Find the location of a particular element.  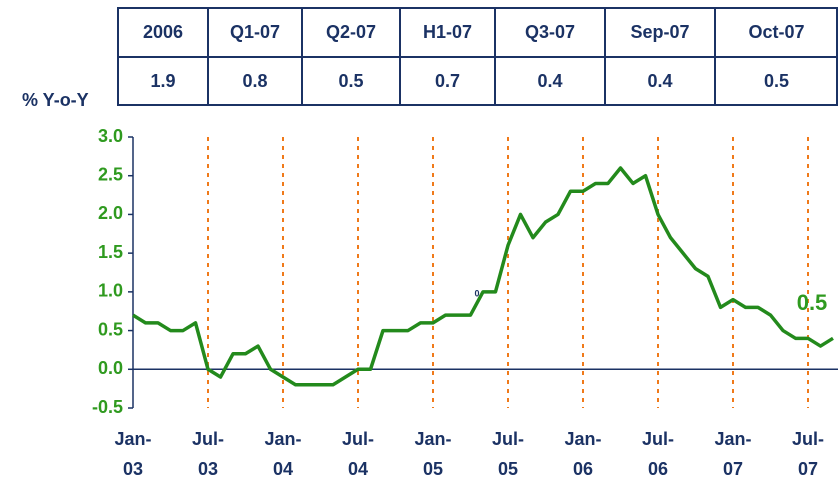

x-tick-label: Jul-07 is located at coordinates (808, 454).